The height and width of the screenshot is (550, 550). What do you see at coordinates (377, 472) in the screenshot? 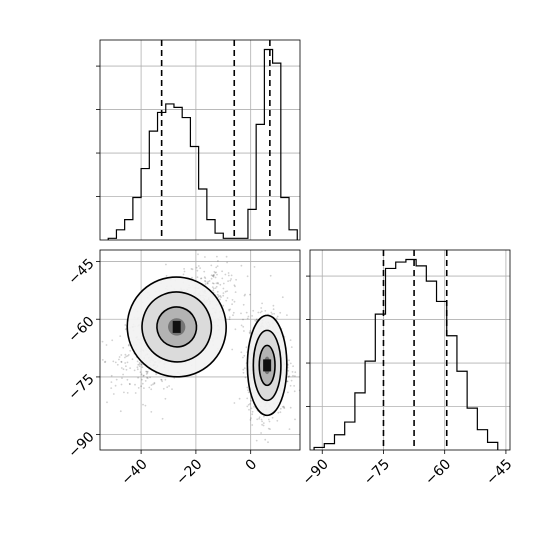
I see `hist-y-xtick-label-1: −75` at bounding box center [377, 472].